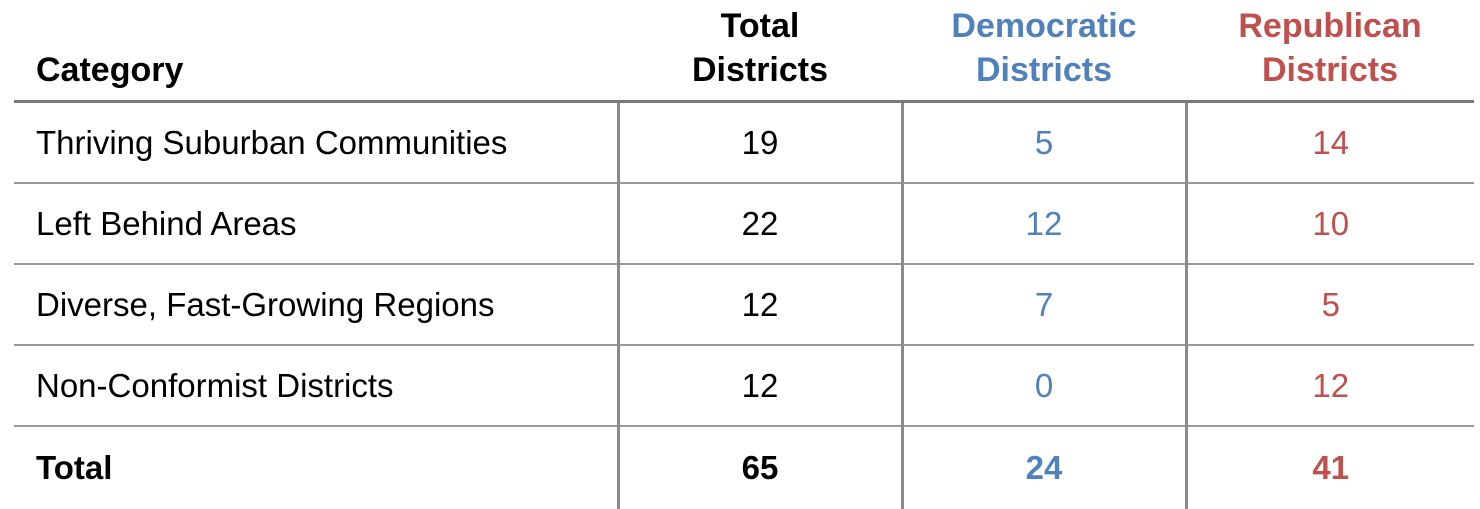 This screenshot has height=509, width=1480. I want to click on header-total-line1: Total, so click(760, 26).